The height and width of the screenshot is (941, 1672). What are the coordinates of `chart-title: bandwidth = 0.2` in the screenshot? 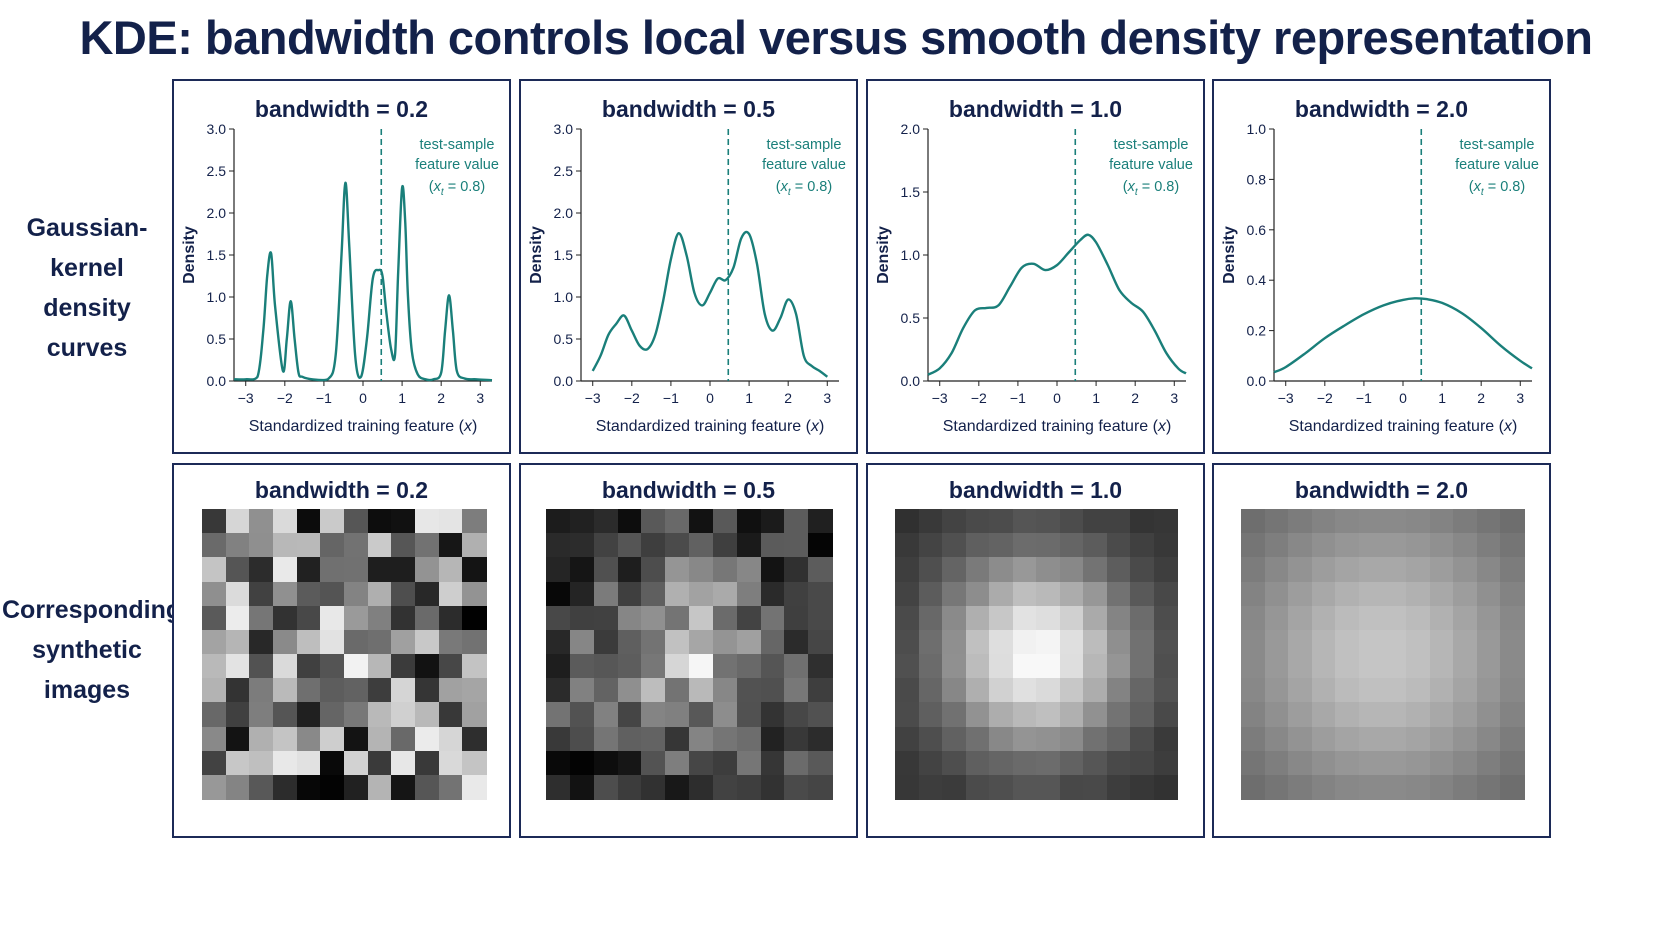 It's located at (341, 109).